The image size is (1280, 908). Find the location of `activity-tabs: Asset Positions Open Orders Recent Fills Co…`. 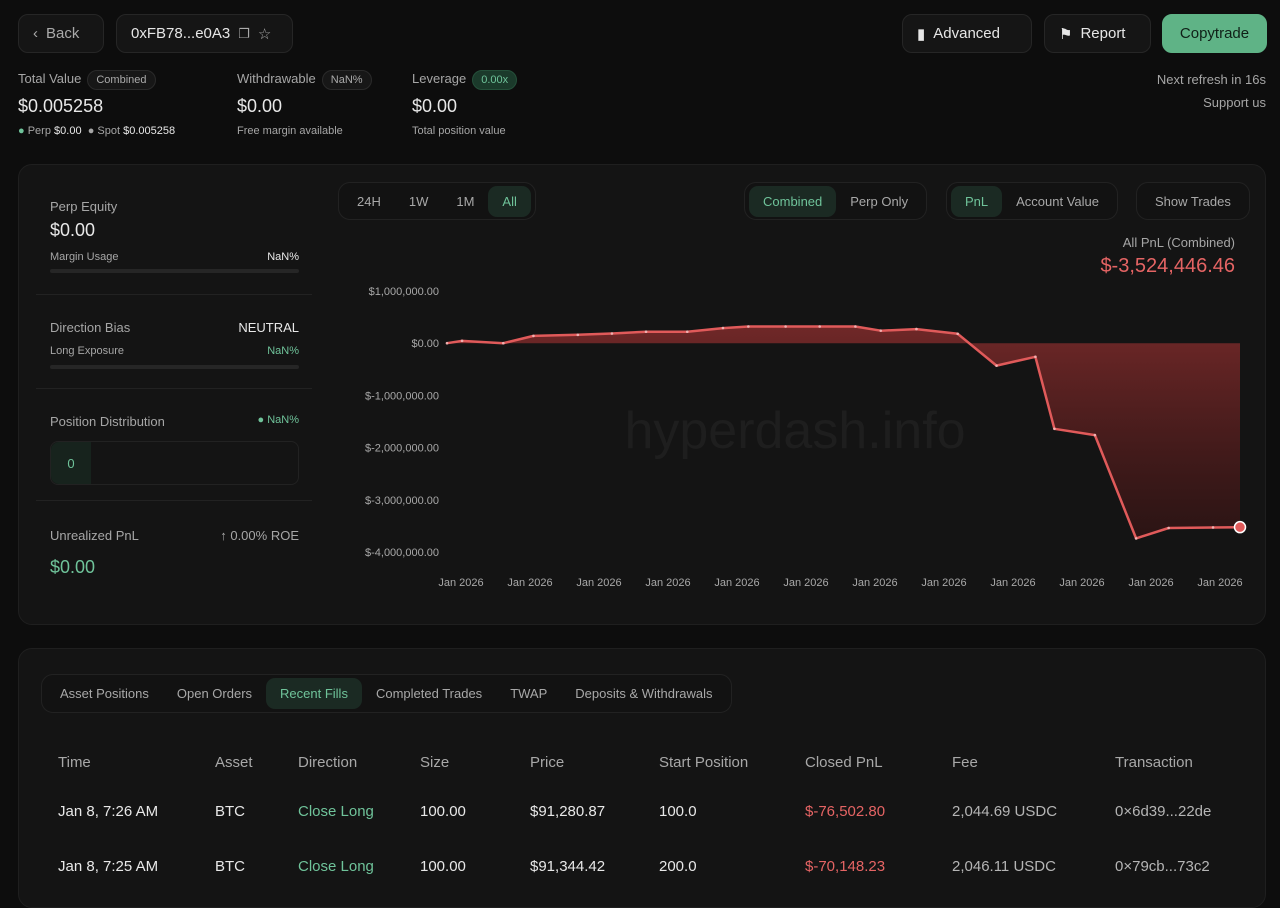

activity-tabs: Asset Positions Open Orders Recent Fills Co… is located at coordinates (386, 693).